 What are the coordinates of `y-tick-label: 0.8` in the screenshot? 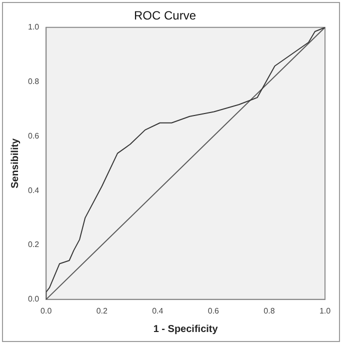 It's located at (34, 81).